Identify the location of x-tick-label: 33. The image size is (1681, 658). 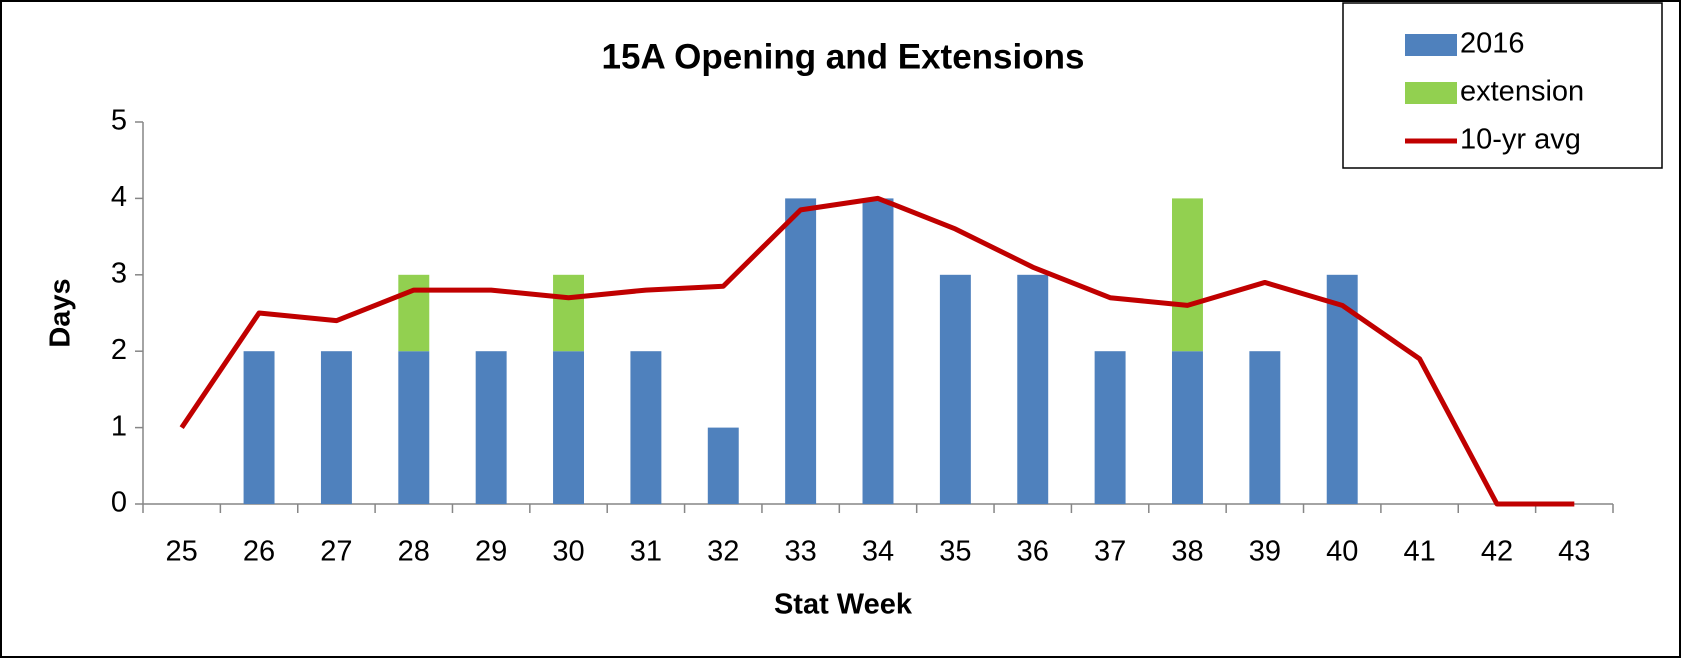
(800, 552).